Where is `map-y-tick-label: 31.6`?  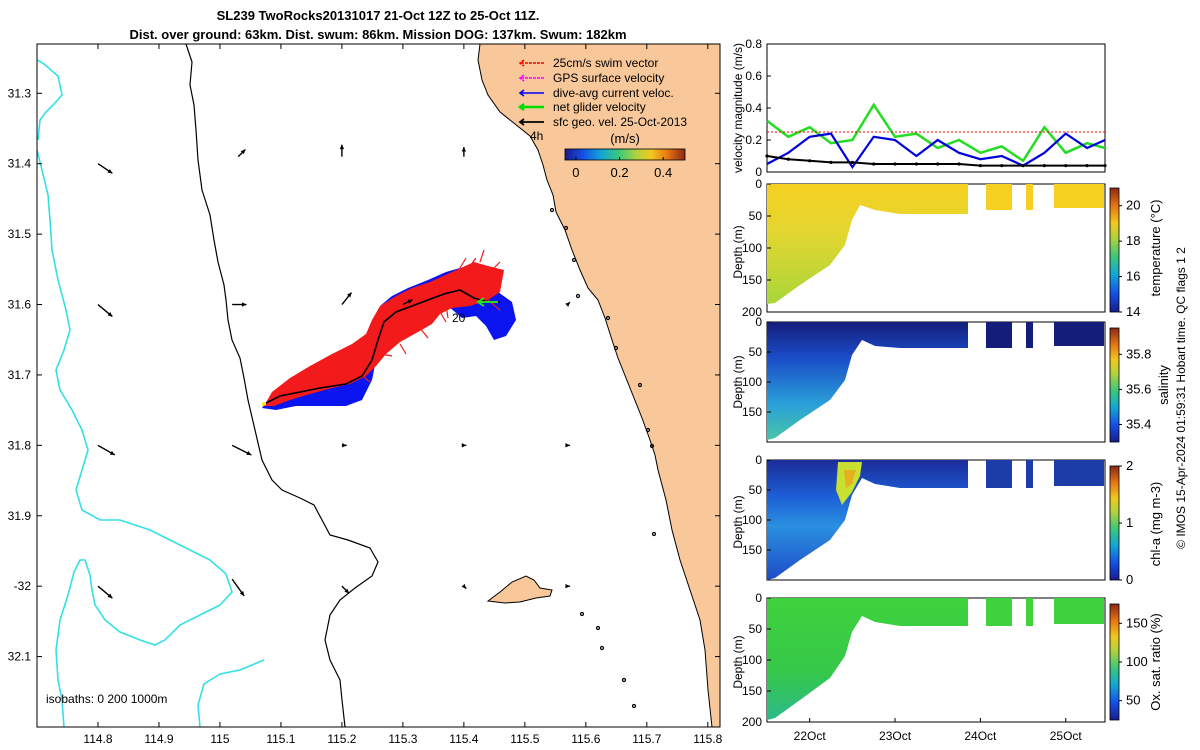 map-y-tick-label: 31.6 is located at coordinates (20, 305).